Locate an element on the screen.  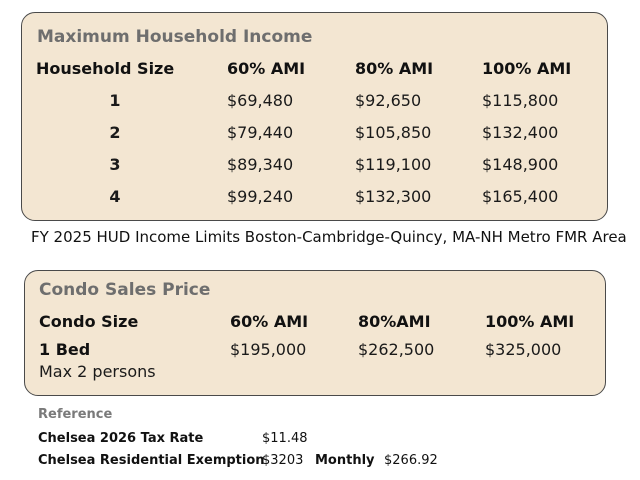
header-household-size: Household Size is located at coordinates (105, 68).